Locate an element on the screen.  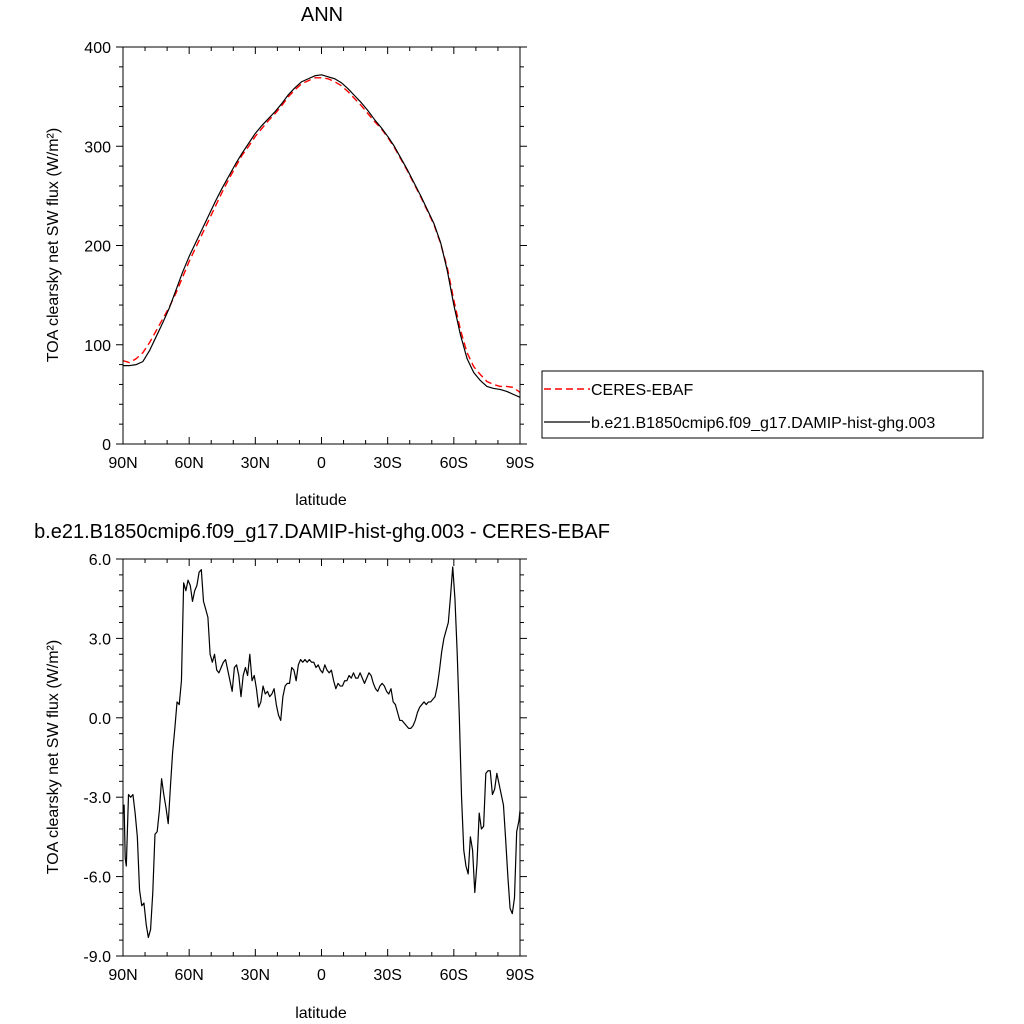
top-x-tick-label: 90S is located at coordinates (520, 463).